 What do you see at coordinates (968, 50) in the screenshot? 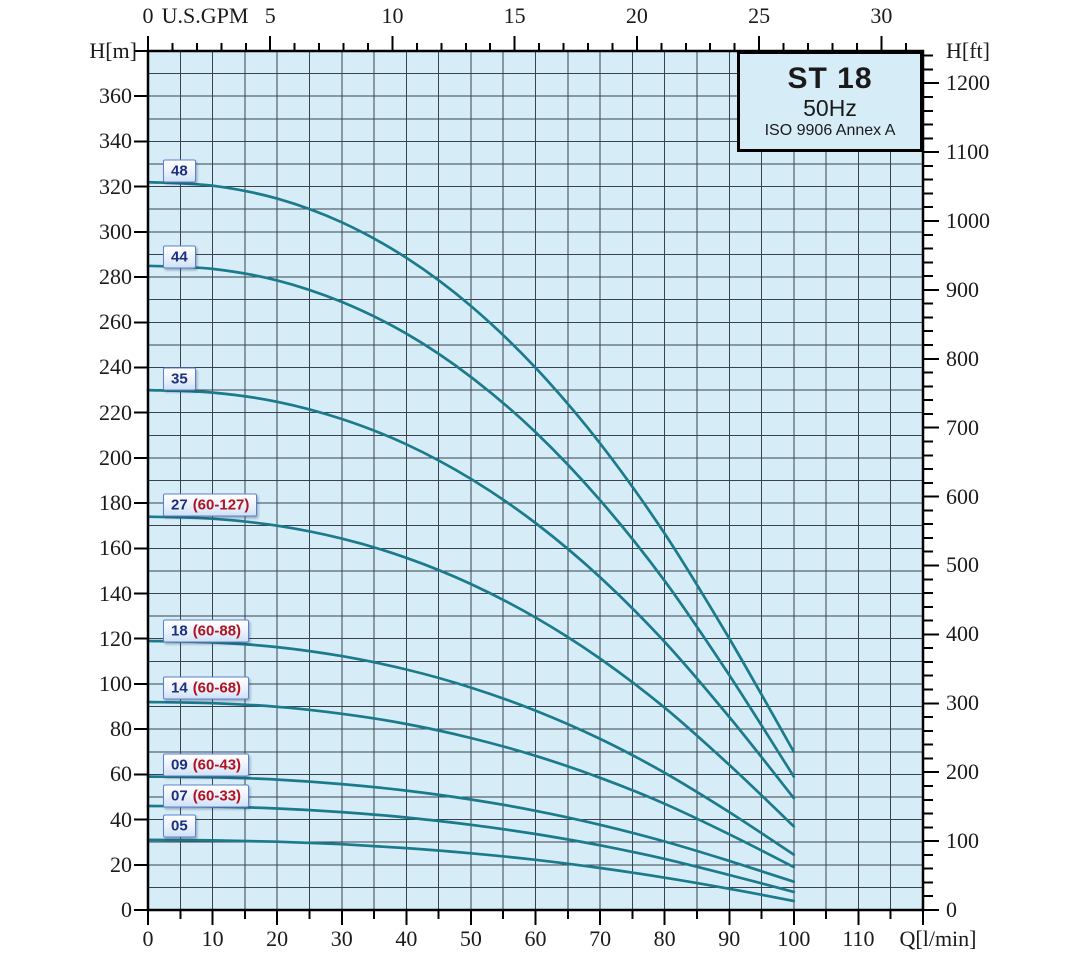
I see `right-axis-title: H[ft]` at bounding box center [968, 50].